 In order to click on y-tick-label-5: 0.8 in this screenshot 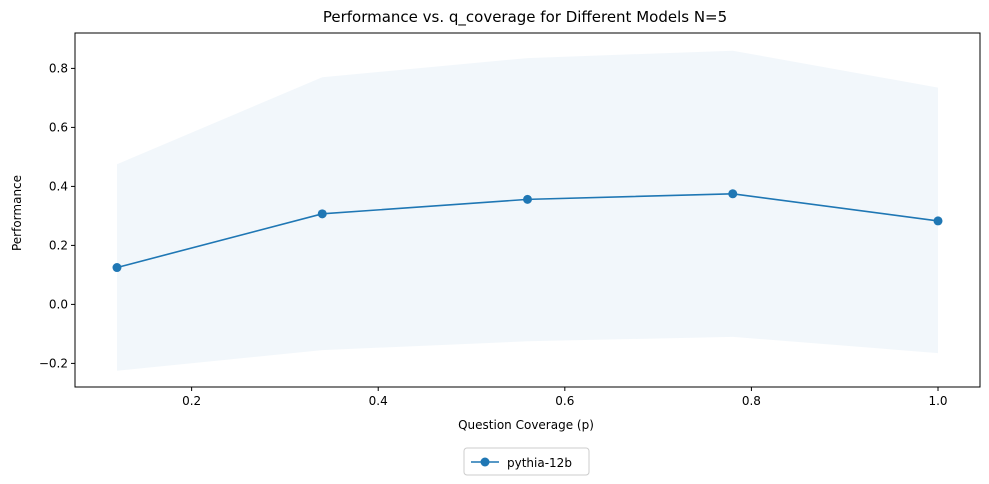, I will do `click(58, 68)`.